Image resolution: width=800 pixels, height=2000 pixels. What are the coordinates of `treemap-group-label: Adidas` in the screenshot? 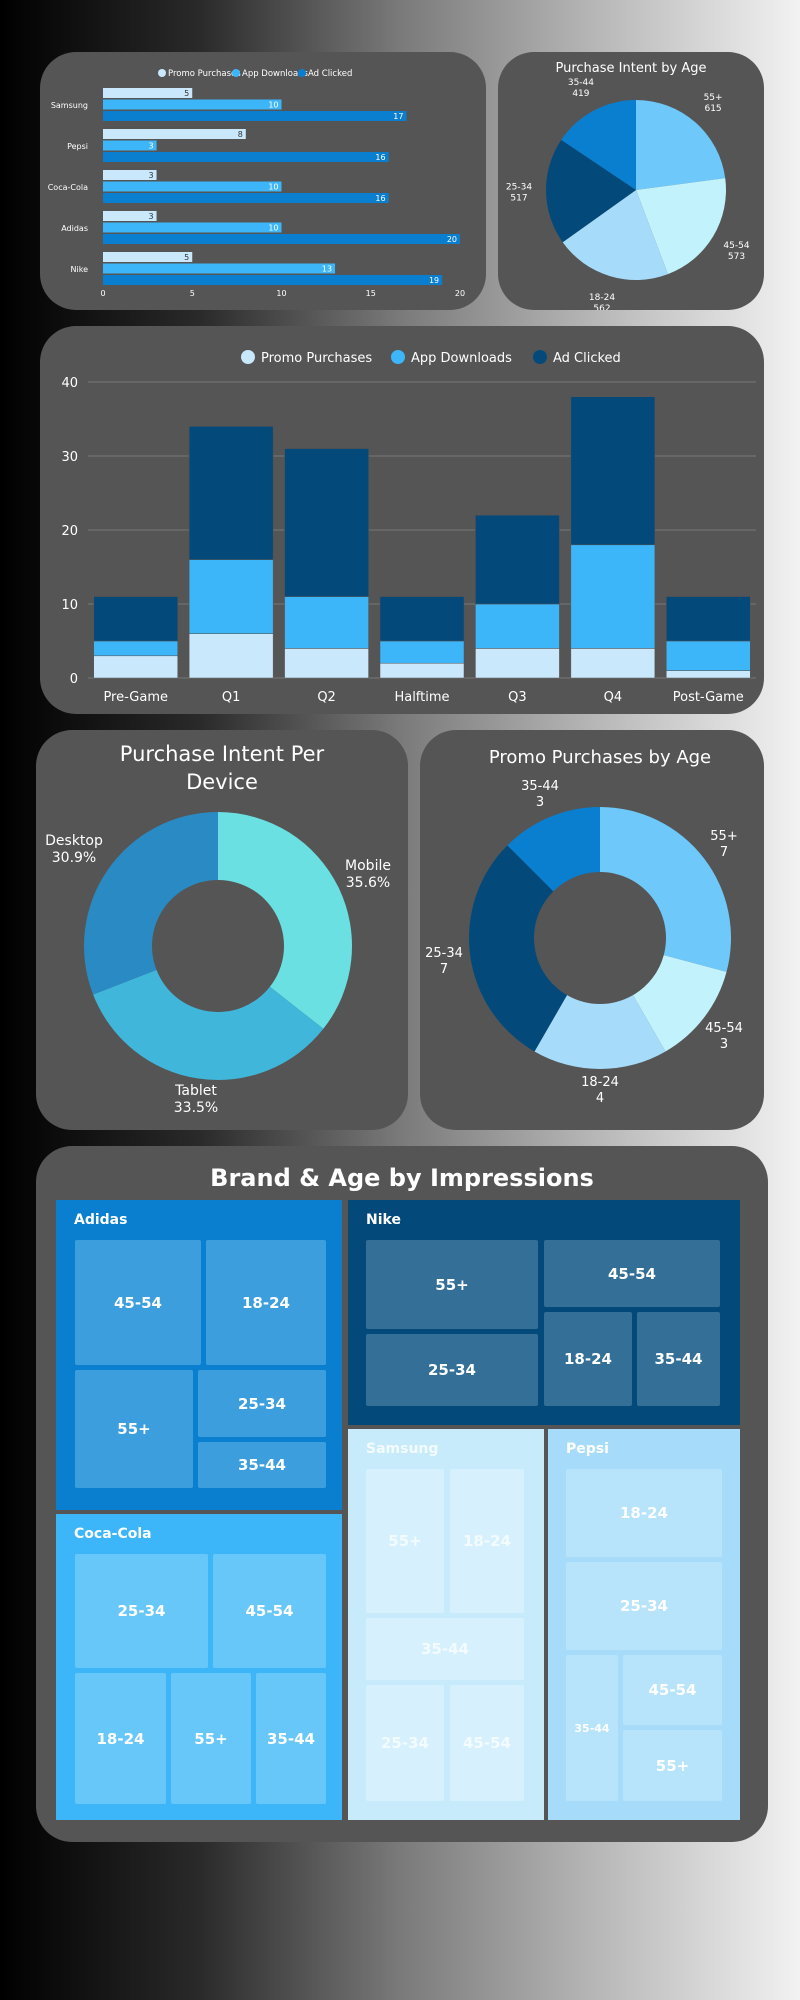 It's located at (101, 1220).